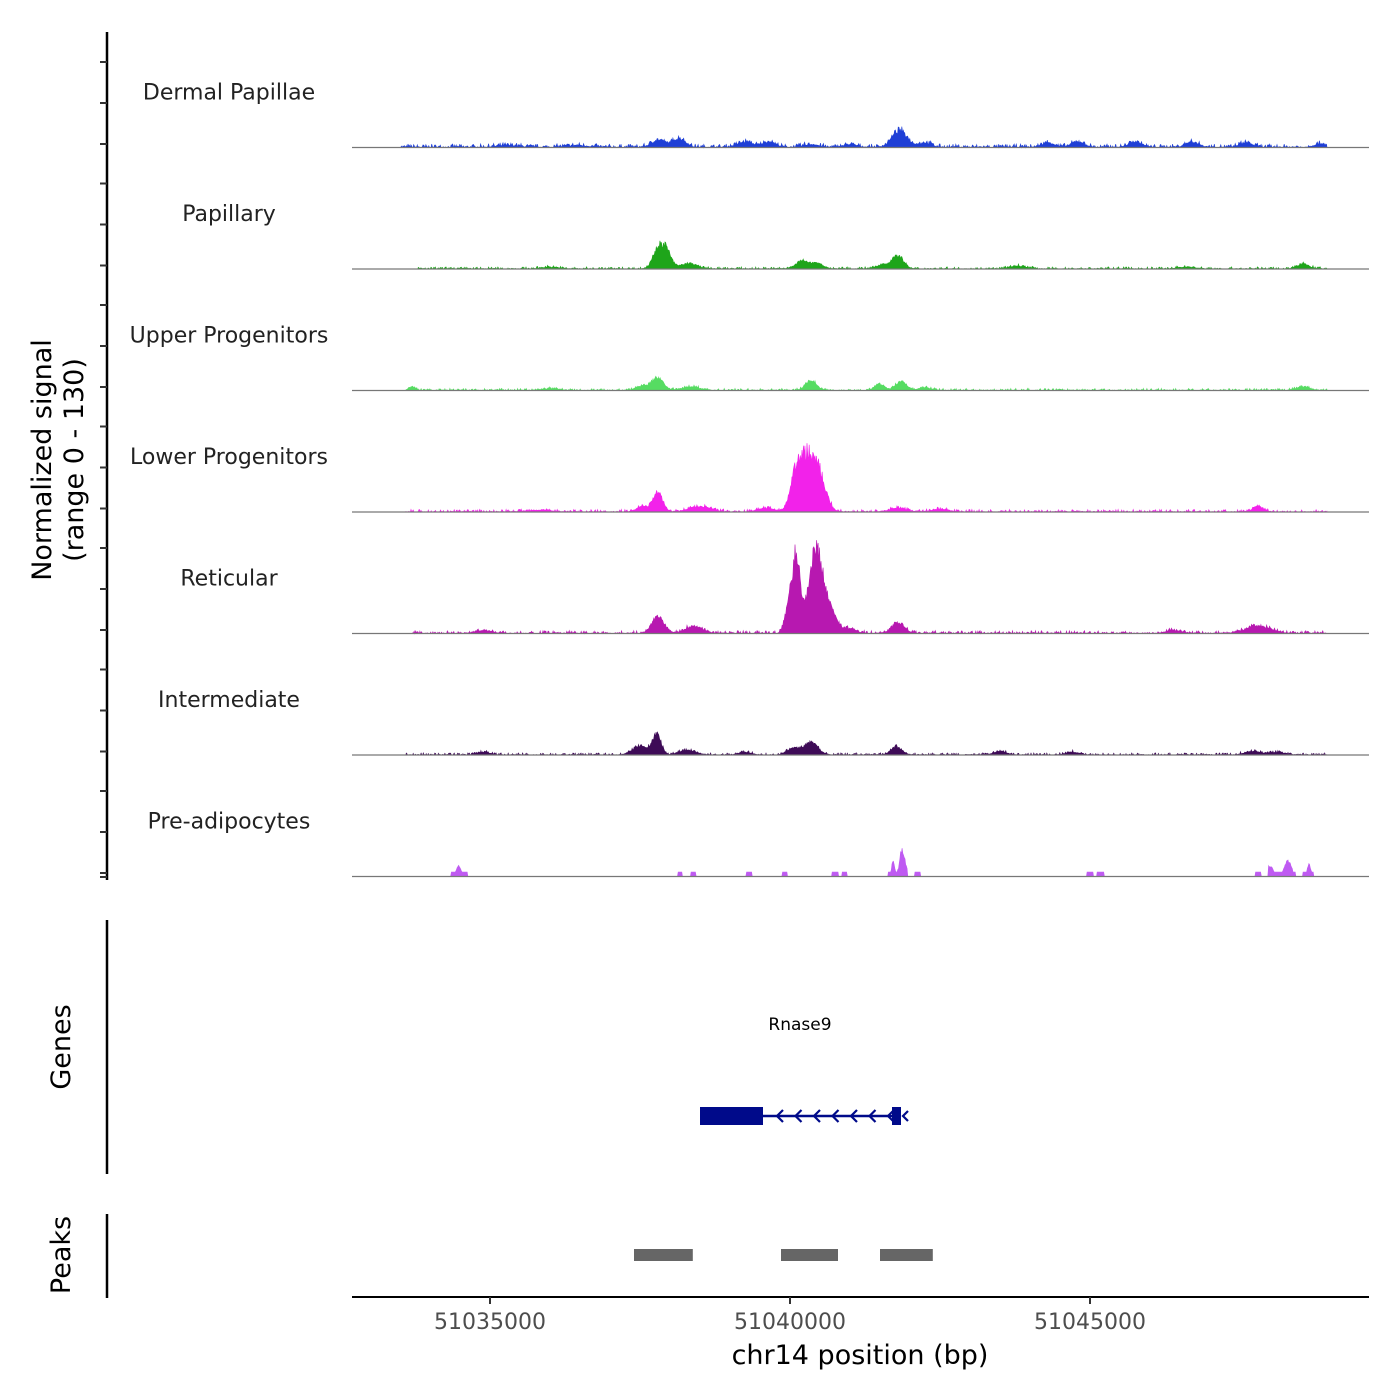 This screenshot has height=1400, width=1400. What do you see at coordinates (229, 700) in the screenshot?
I see `track-label: Intermediate` at bounding box center [229, 700].